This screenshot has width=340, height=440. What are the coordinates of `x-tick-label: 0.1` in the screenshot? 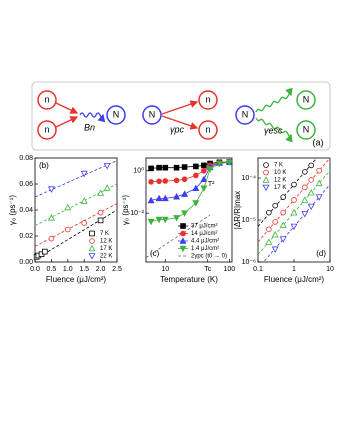 It's located at (258, 269).